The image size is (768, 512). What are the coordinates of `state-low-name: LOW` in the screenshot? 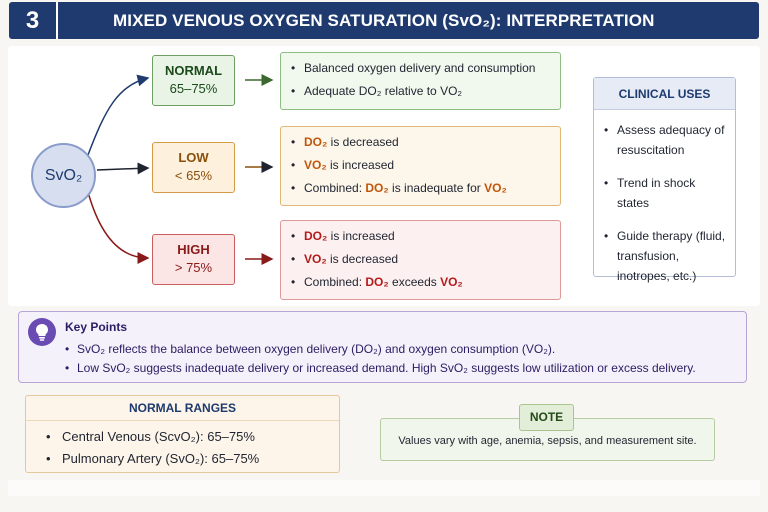 It's located at (193, 157).